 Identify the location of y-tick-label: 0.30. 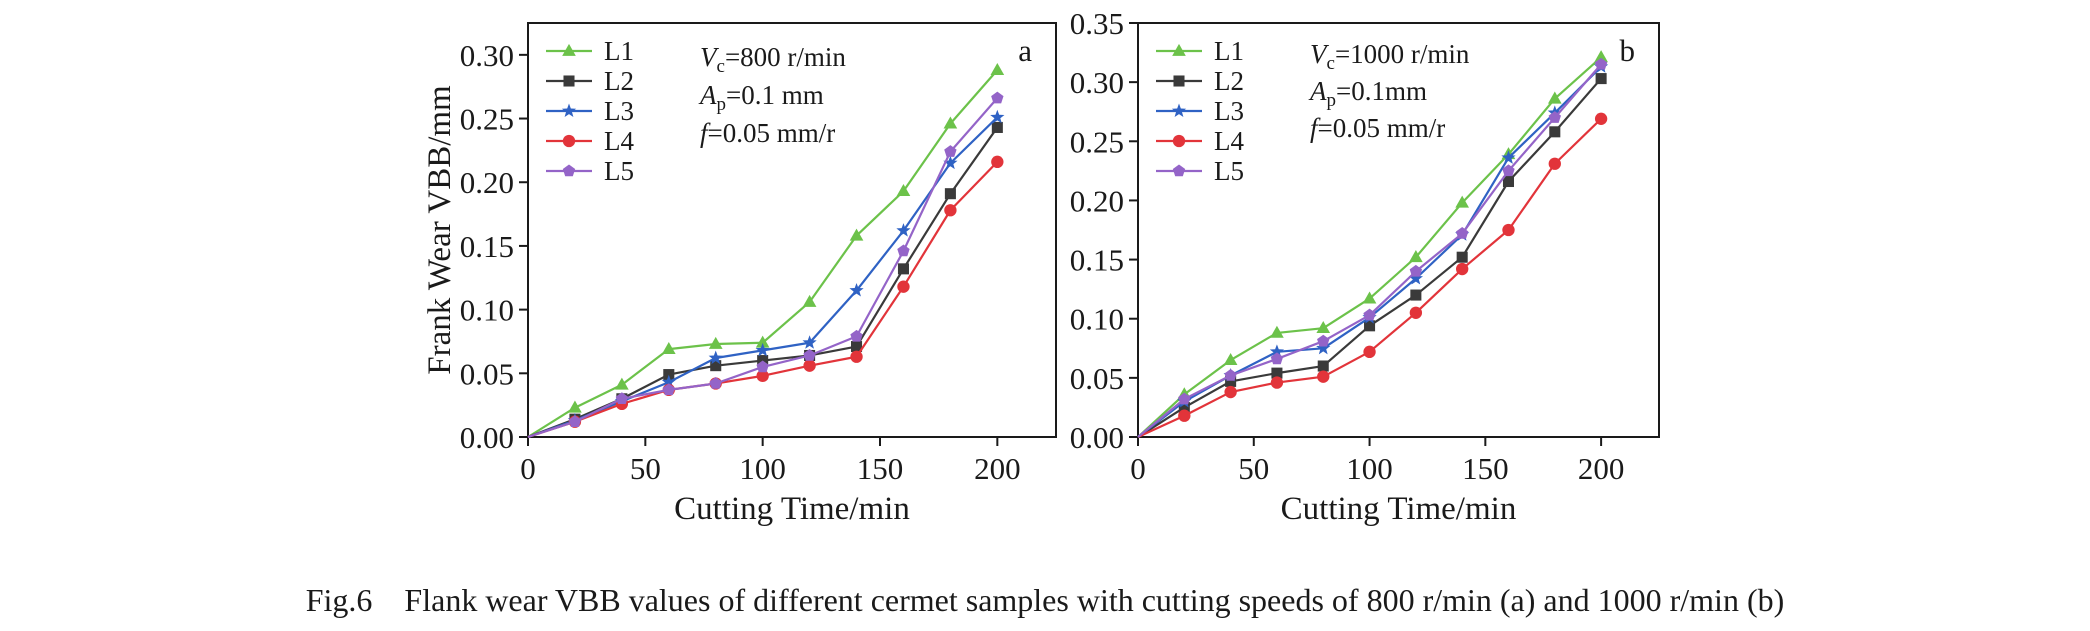
(1097, 82).